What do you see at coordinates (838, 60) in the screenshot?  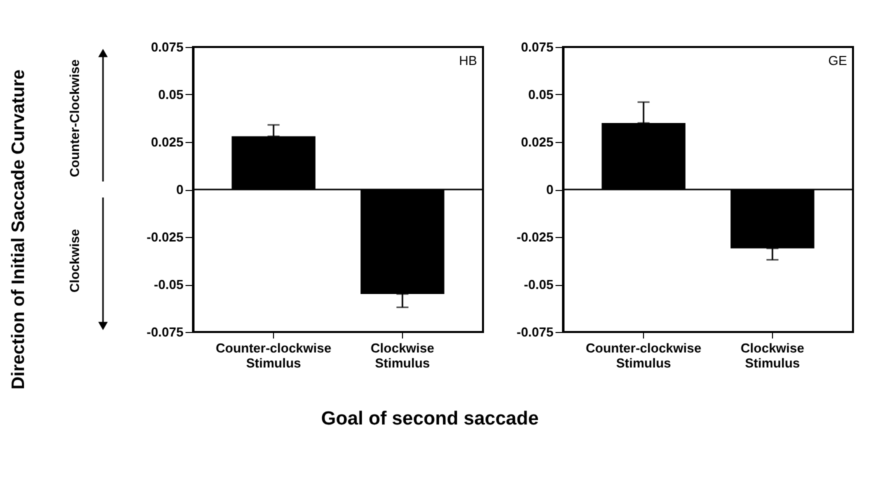 I see `annotation: GE` at bounding box center [838, 60].